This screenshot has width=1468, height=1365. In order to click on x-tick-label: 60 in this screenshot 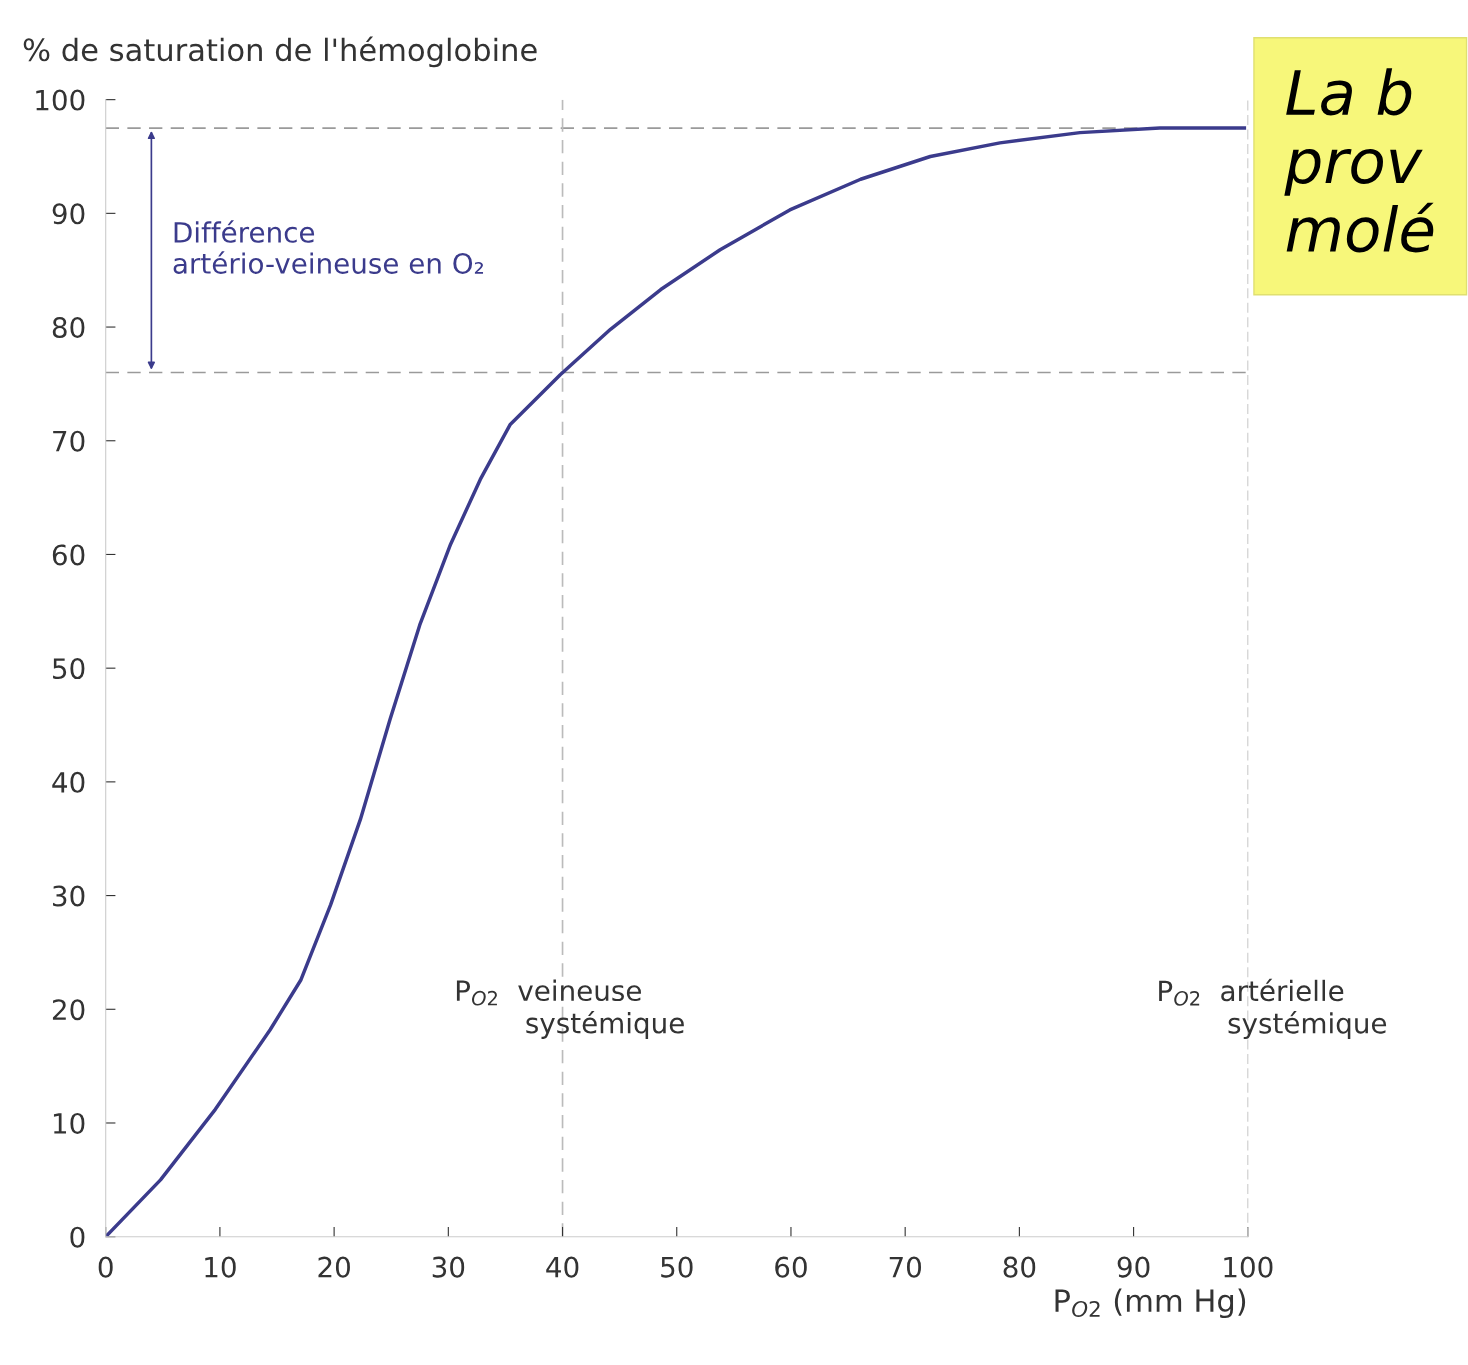, I will do `click(791, 1267)`.